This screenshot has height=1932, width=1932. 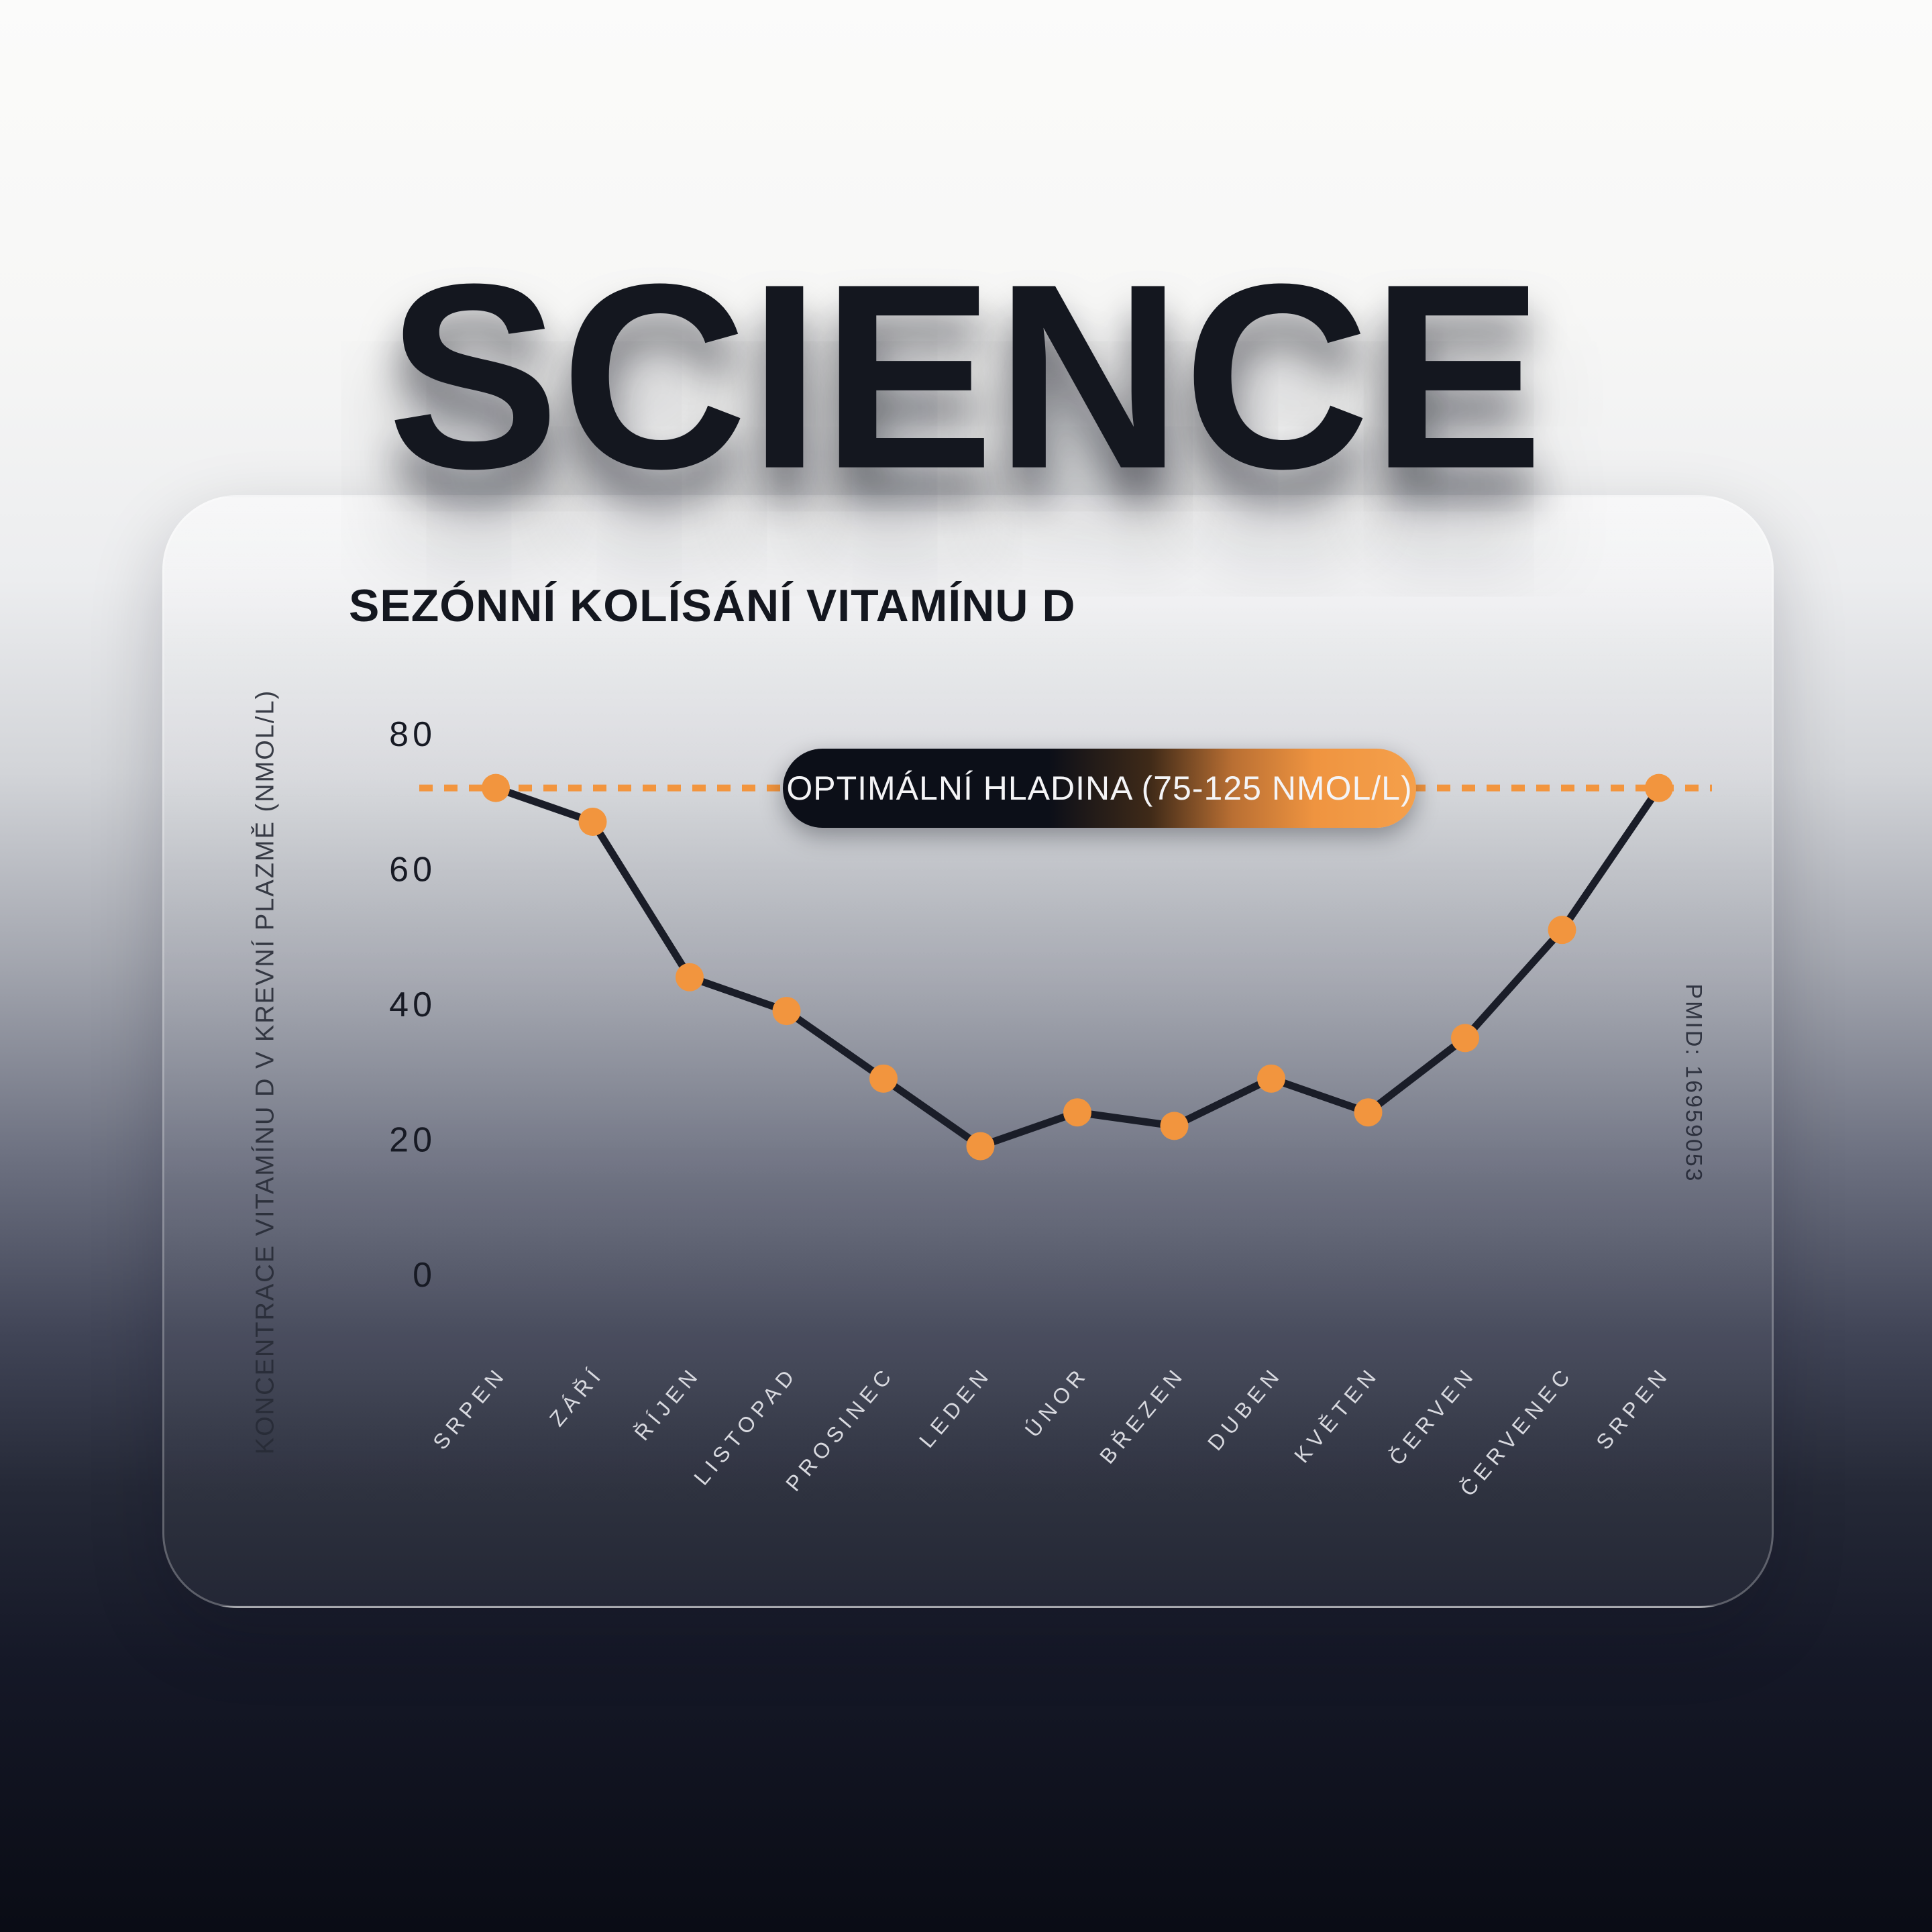 I want to click on x-tick-label: ŘÍJEN, so click(x=668, y=1403).